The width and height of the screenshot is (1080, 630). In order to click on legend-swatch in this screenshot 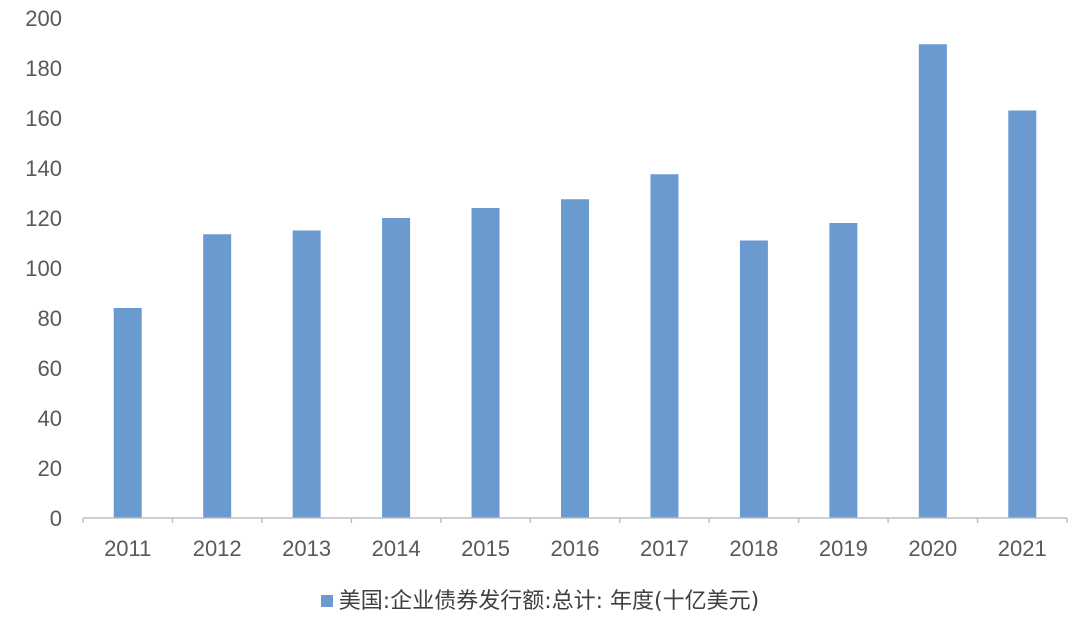, I will do `click(326, 601)`.